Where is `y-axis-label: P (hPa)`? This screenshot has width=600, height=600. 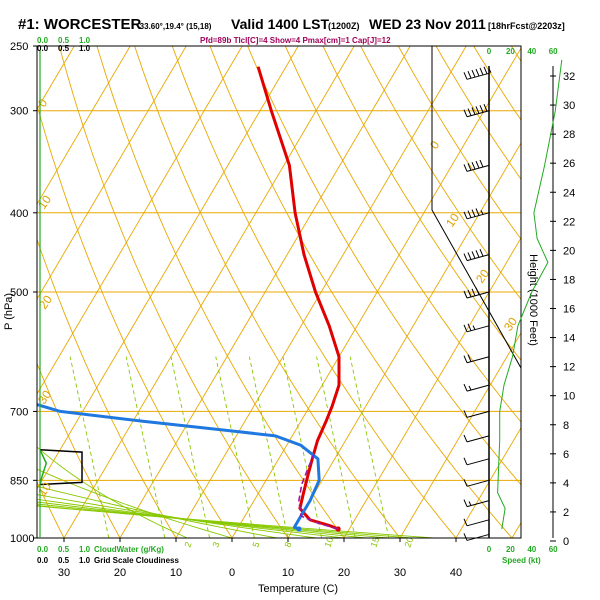
y-axis-label: P (hPa) is located at coordinates (9, 311).